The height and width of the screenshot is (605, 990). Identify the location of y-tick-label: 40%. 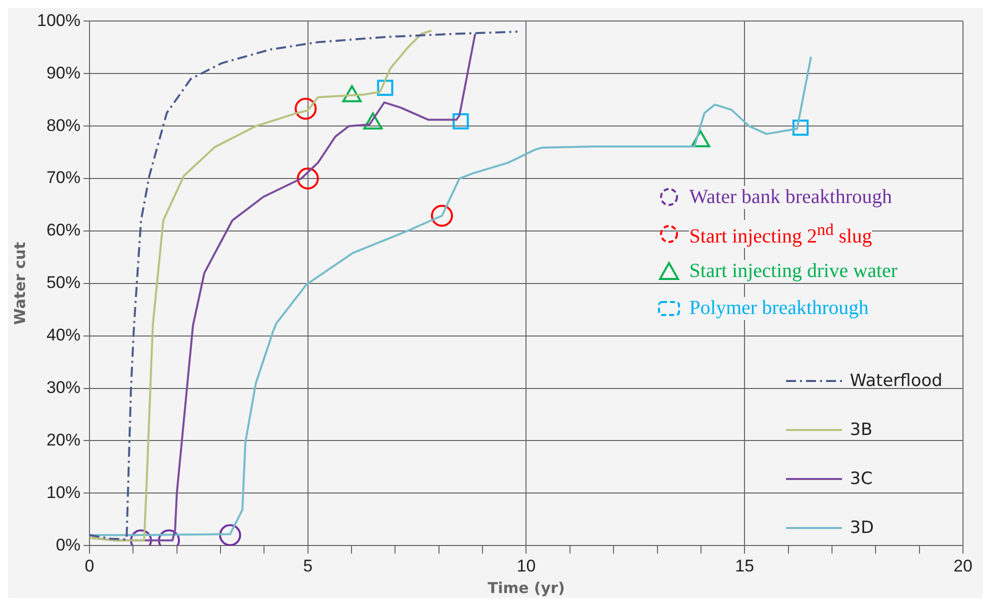
(63, 335).